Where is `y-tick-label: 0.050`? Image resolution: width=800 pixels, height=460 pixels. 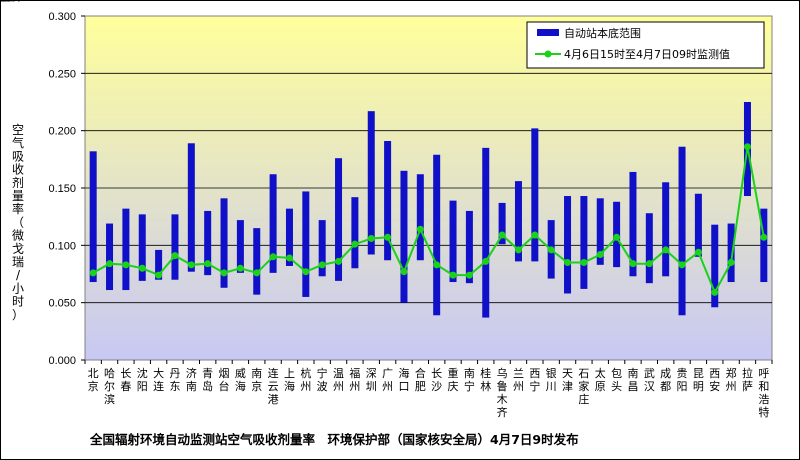
y-tick-label: 0.050 is located at coordinates (62, 304).